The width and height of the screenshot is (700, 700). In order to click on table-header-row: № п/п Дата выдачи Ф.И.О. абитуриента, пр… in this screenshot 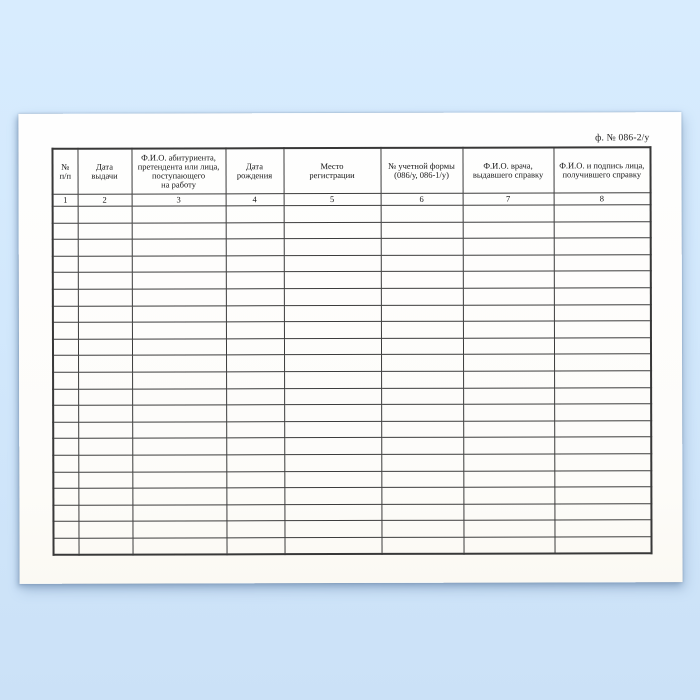, I will do `click(351, 171)`.